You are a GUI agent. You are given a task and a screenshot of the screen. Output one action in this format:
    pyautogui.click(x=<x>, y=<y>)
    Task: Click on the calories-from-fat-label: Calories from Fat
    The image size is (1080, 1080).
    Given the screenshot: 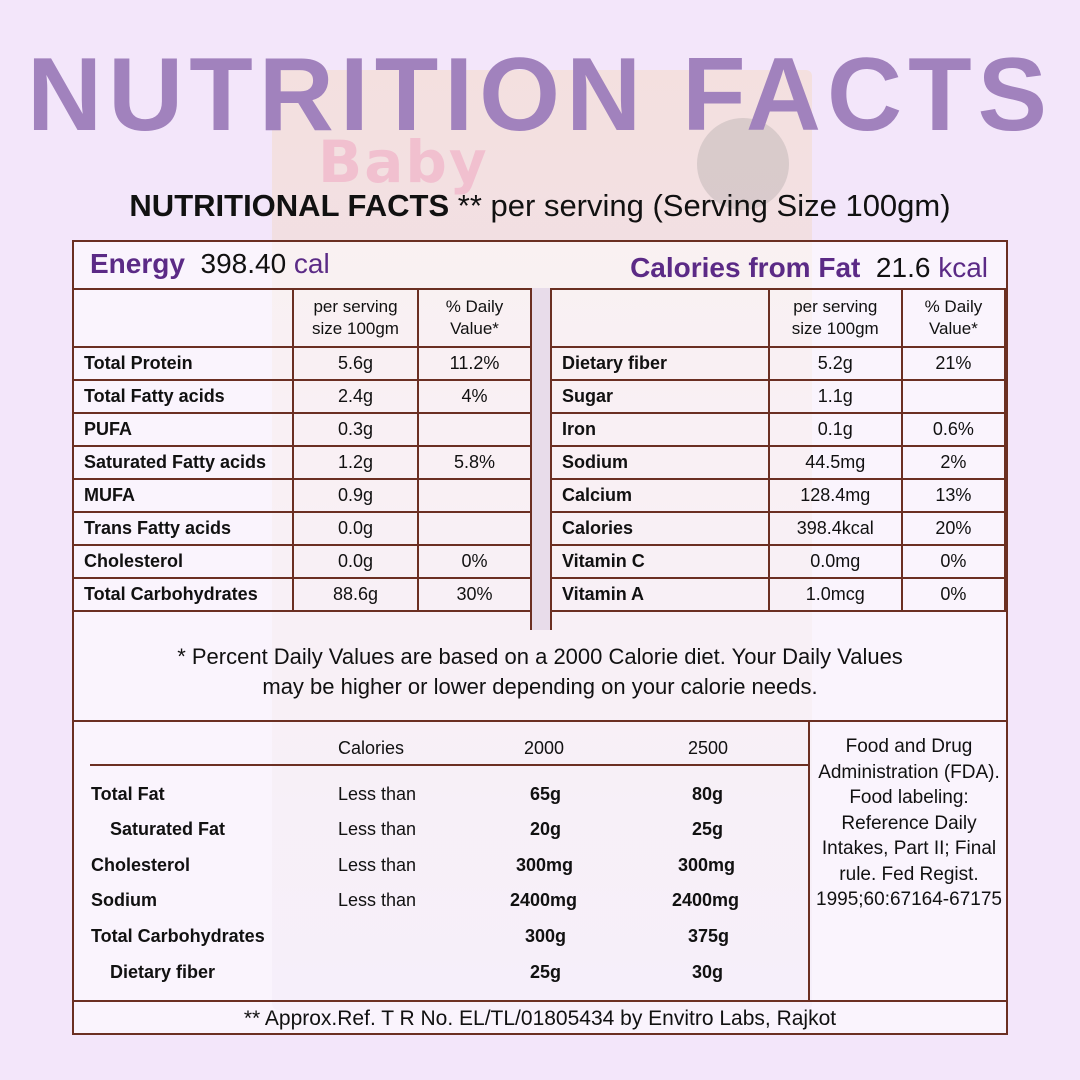 What is the action you would take?
    pyautogui.click(x=745, y=267)
    